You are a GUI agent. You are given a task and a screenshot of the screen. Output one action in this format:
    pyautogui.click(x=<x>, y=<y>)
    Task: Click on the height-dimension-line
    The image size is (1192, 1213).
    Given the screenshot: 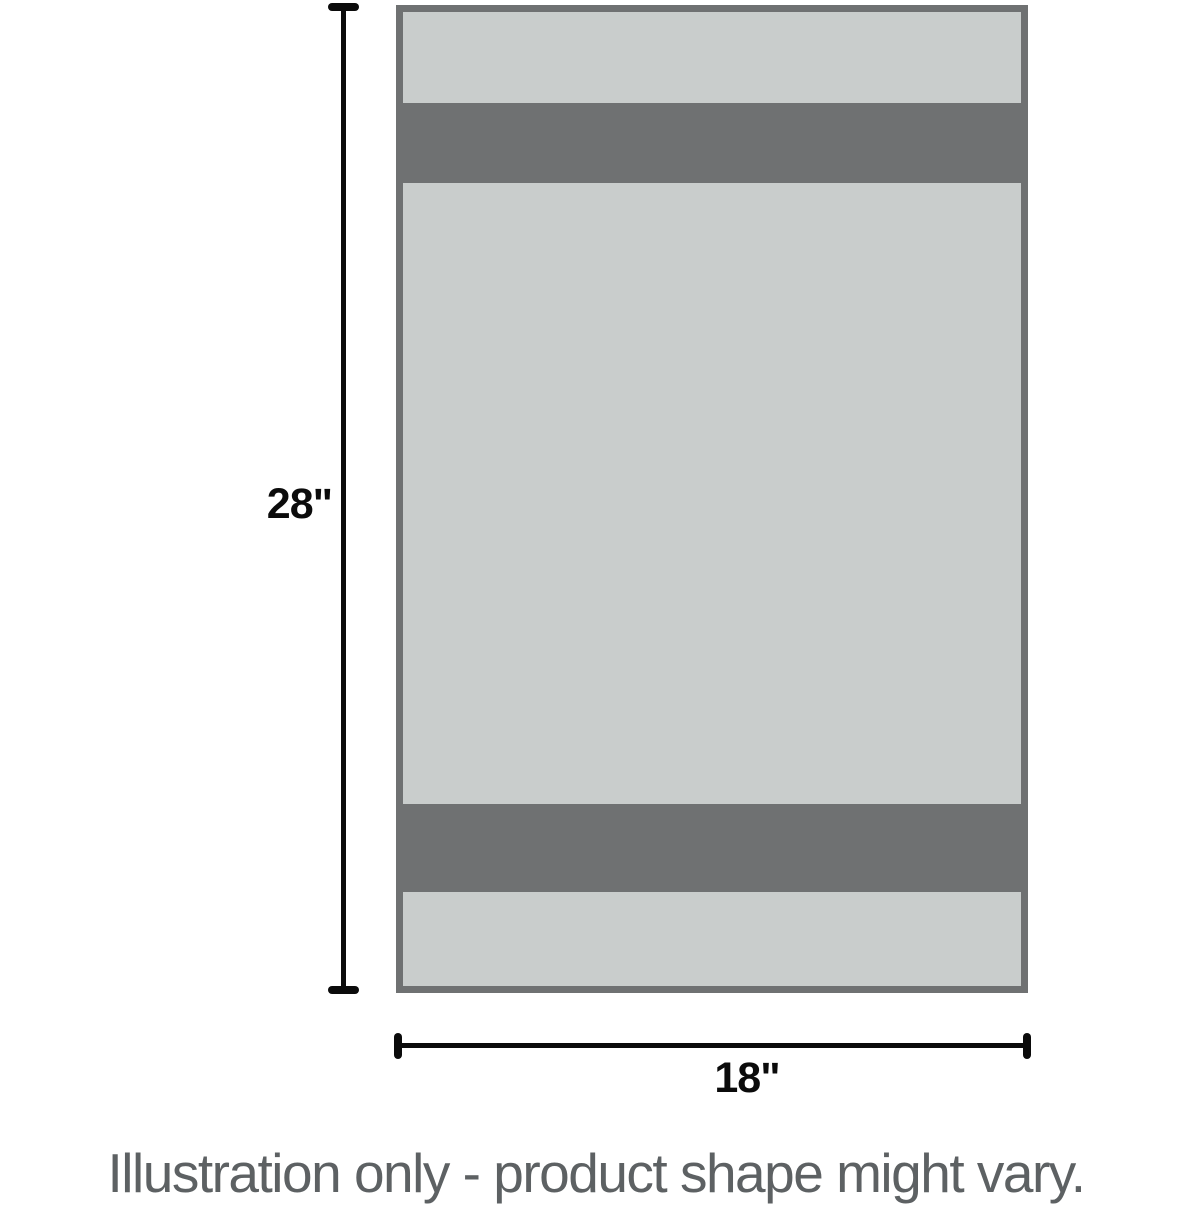 What is the action you would take?
    pyautogui.click(x=343, y=498)
    